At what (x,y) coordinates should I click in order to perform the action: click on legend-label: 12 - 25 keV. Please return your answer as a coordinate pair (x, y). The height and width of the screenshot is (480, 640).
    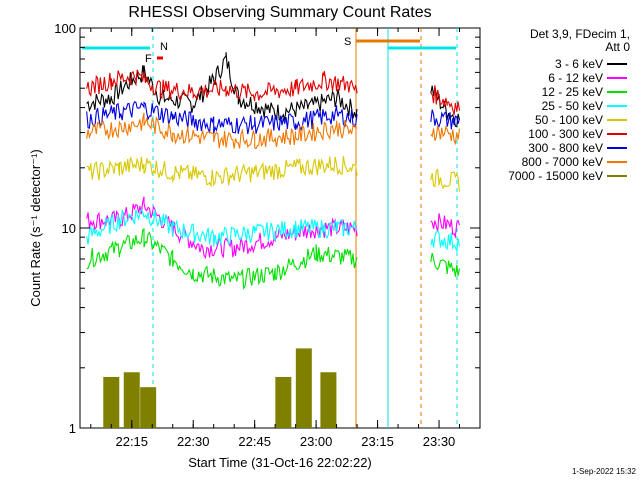
    Looking at the image, I should click on (572, 92).